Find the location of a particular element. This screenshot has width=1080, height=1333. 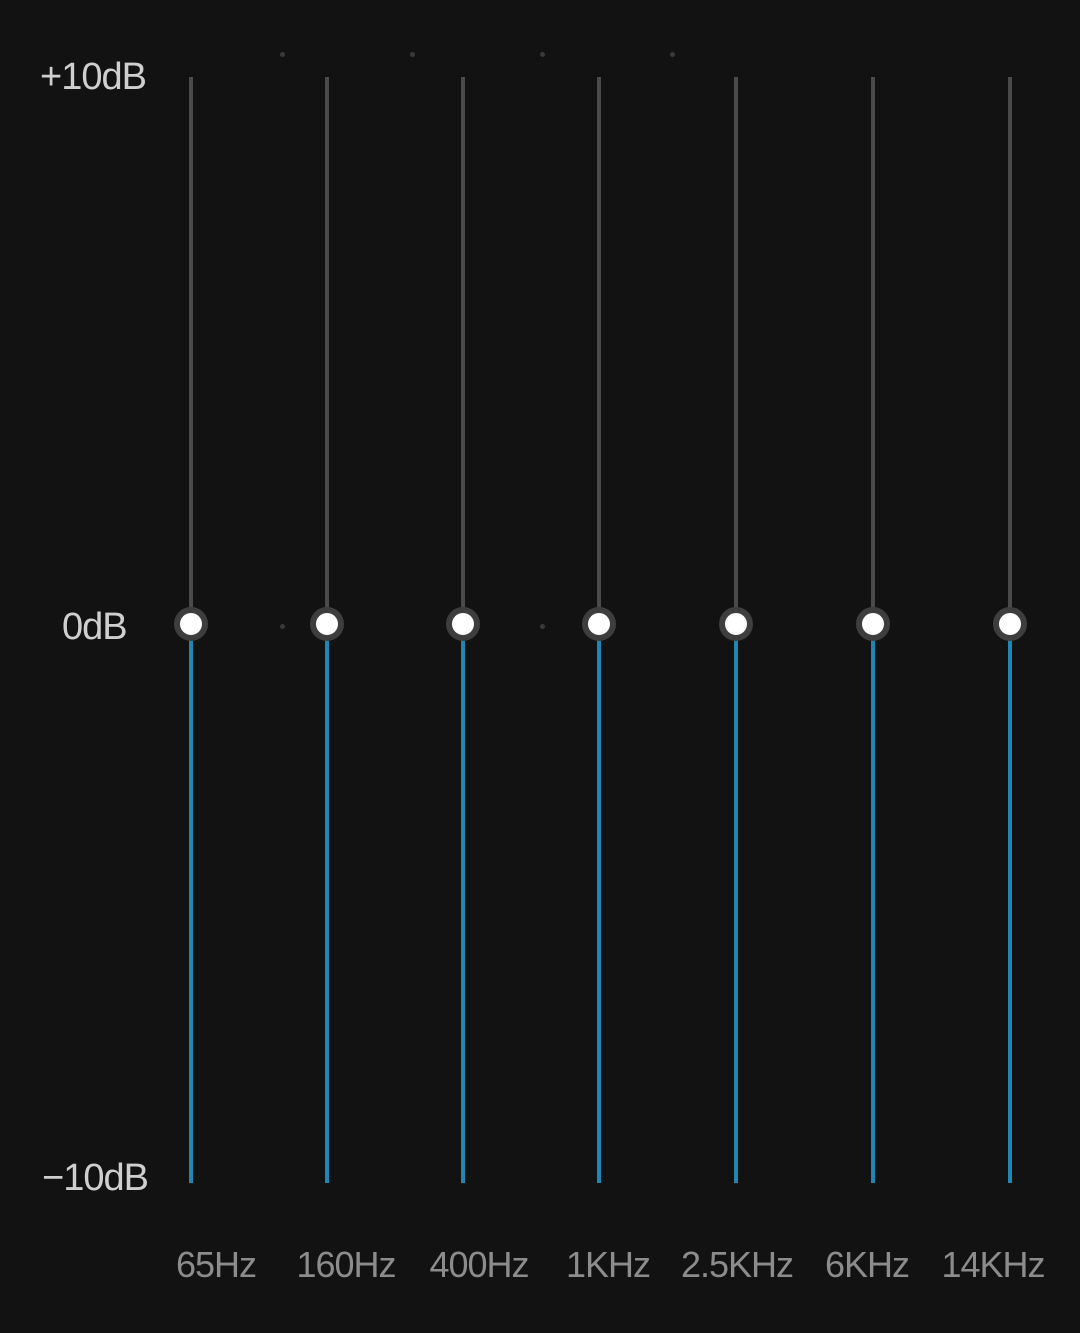

frequency-label: 400Hz is located at coordinates (479, 1264).